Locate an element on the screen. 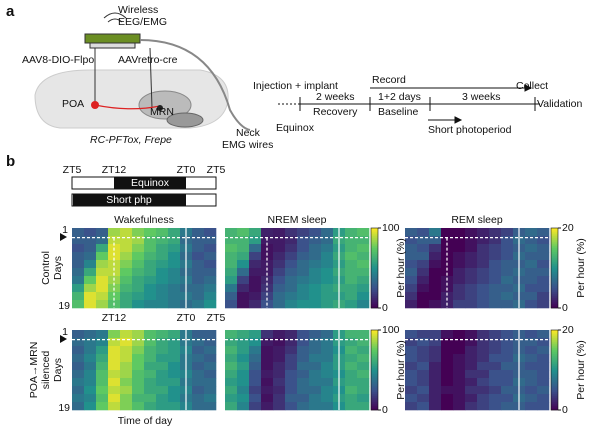  colorbar-tick-label: 0 is located at coordinates (565, 308).